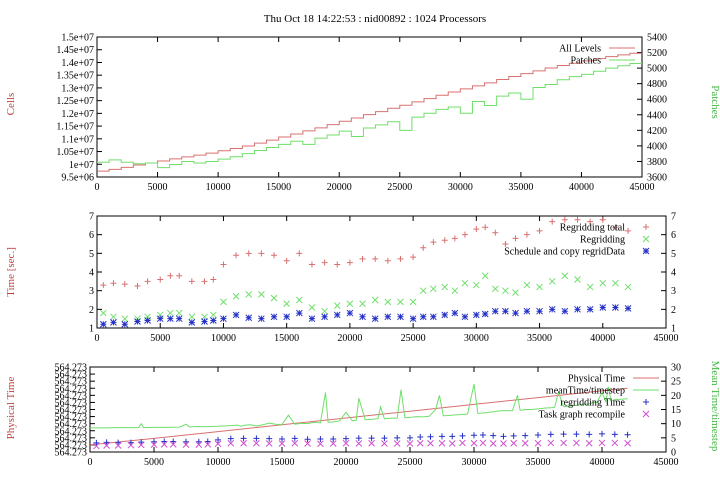  What do you see at coordinates (673, 235) in the screenshot?
I see `y2-tick-label: 6` at bounding box center [673, 235].